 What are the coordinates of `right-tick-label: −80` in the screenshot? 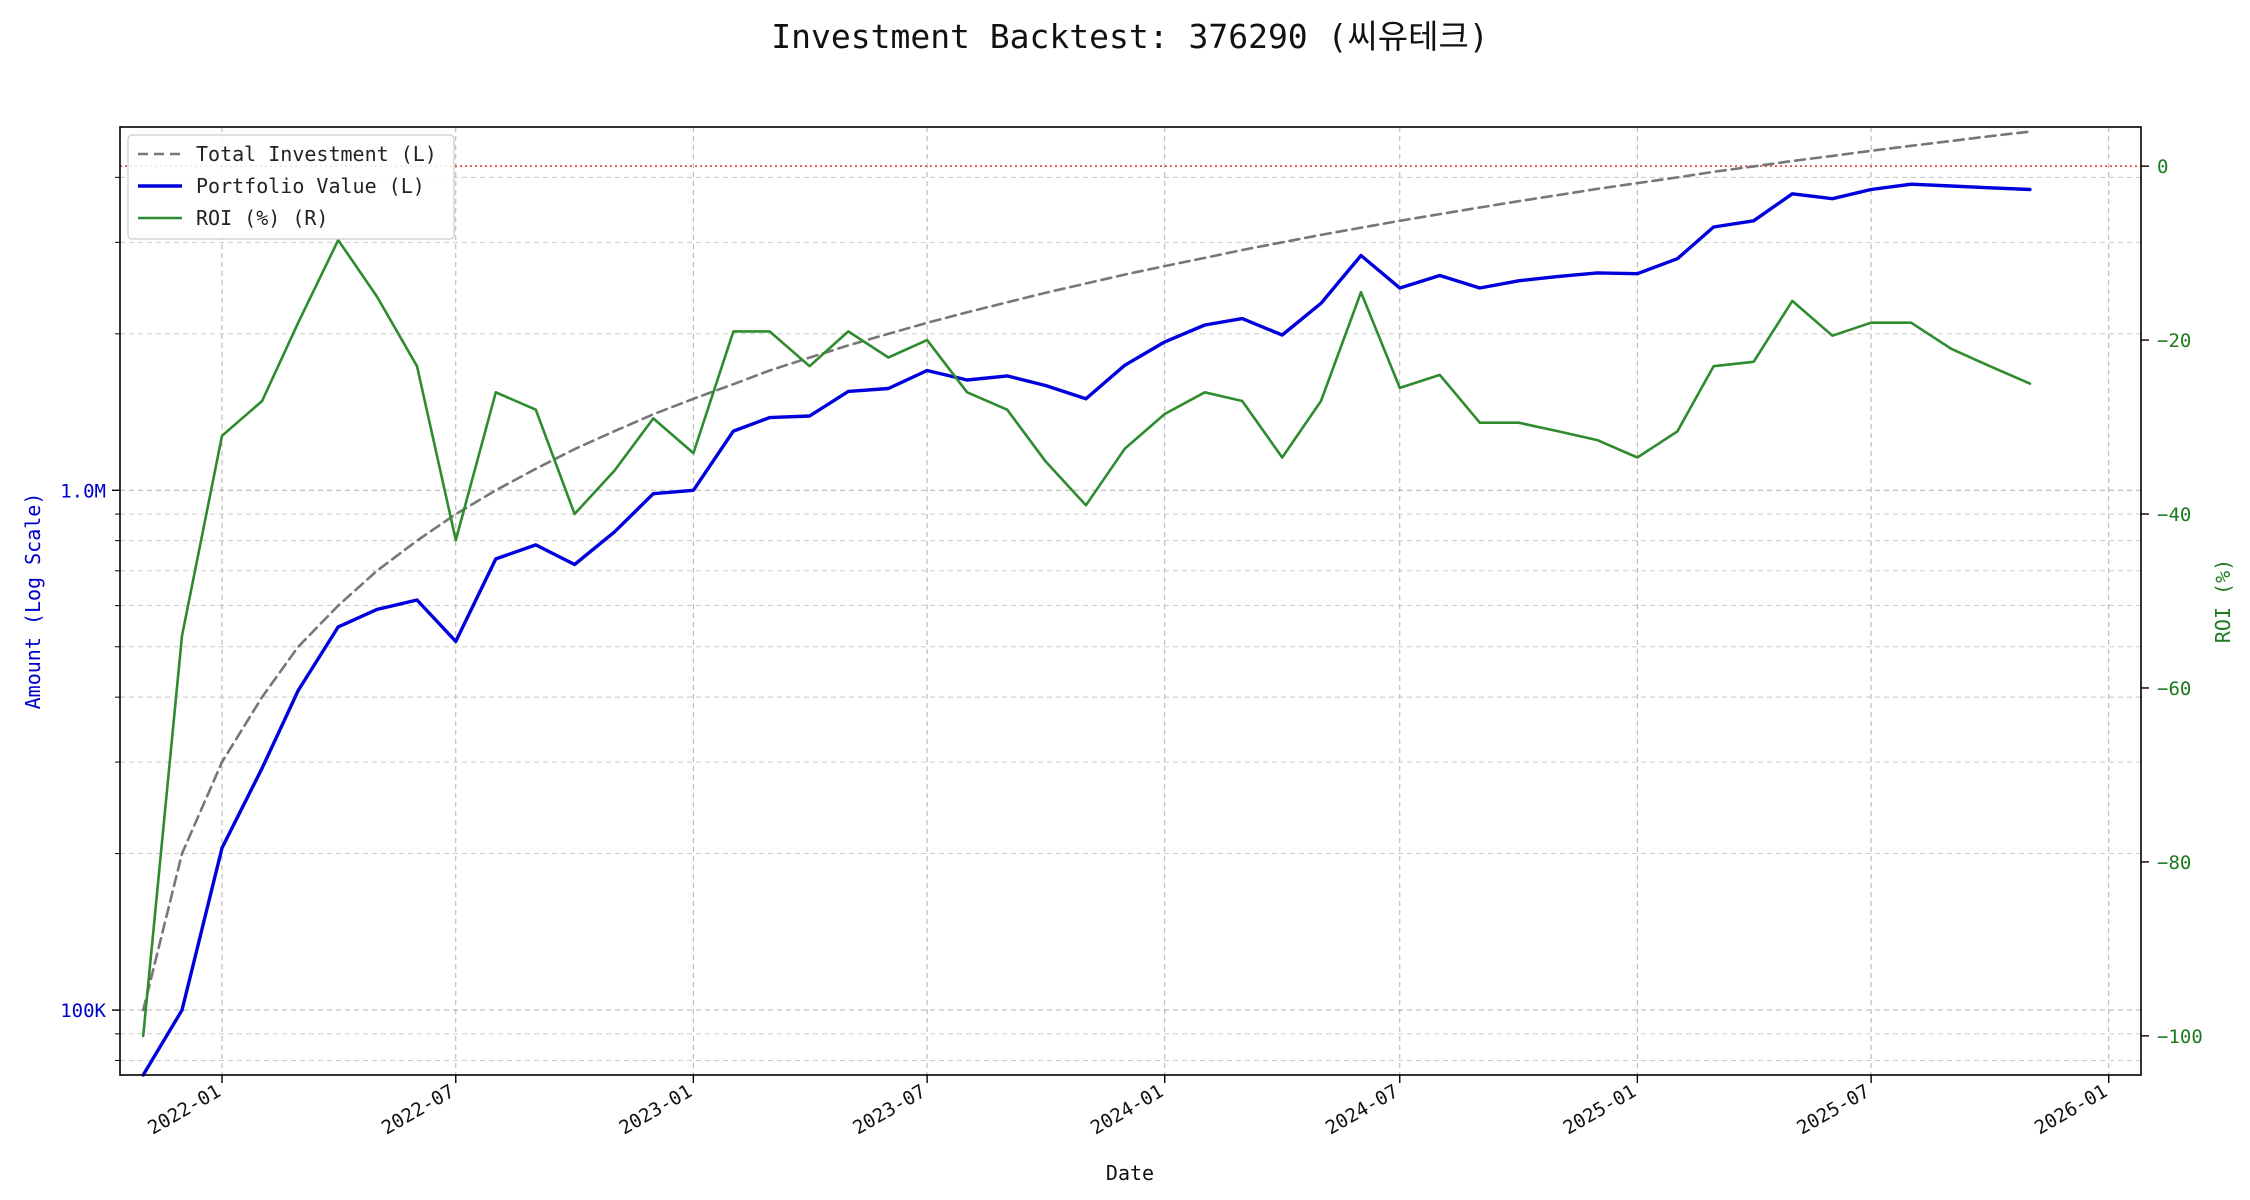 It's located at (2174, 863).